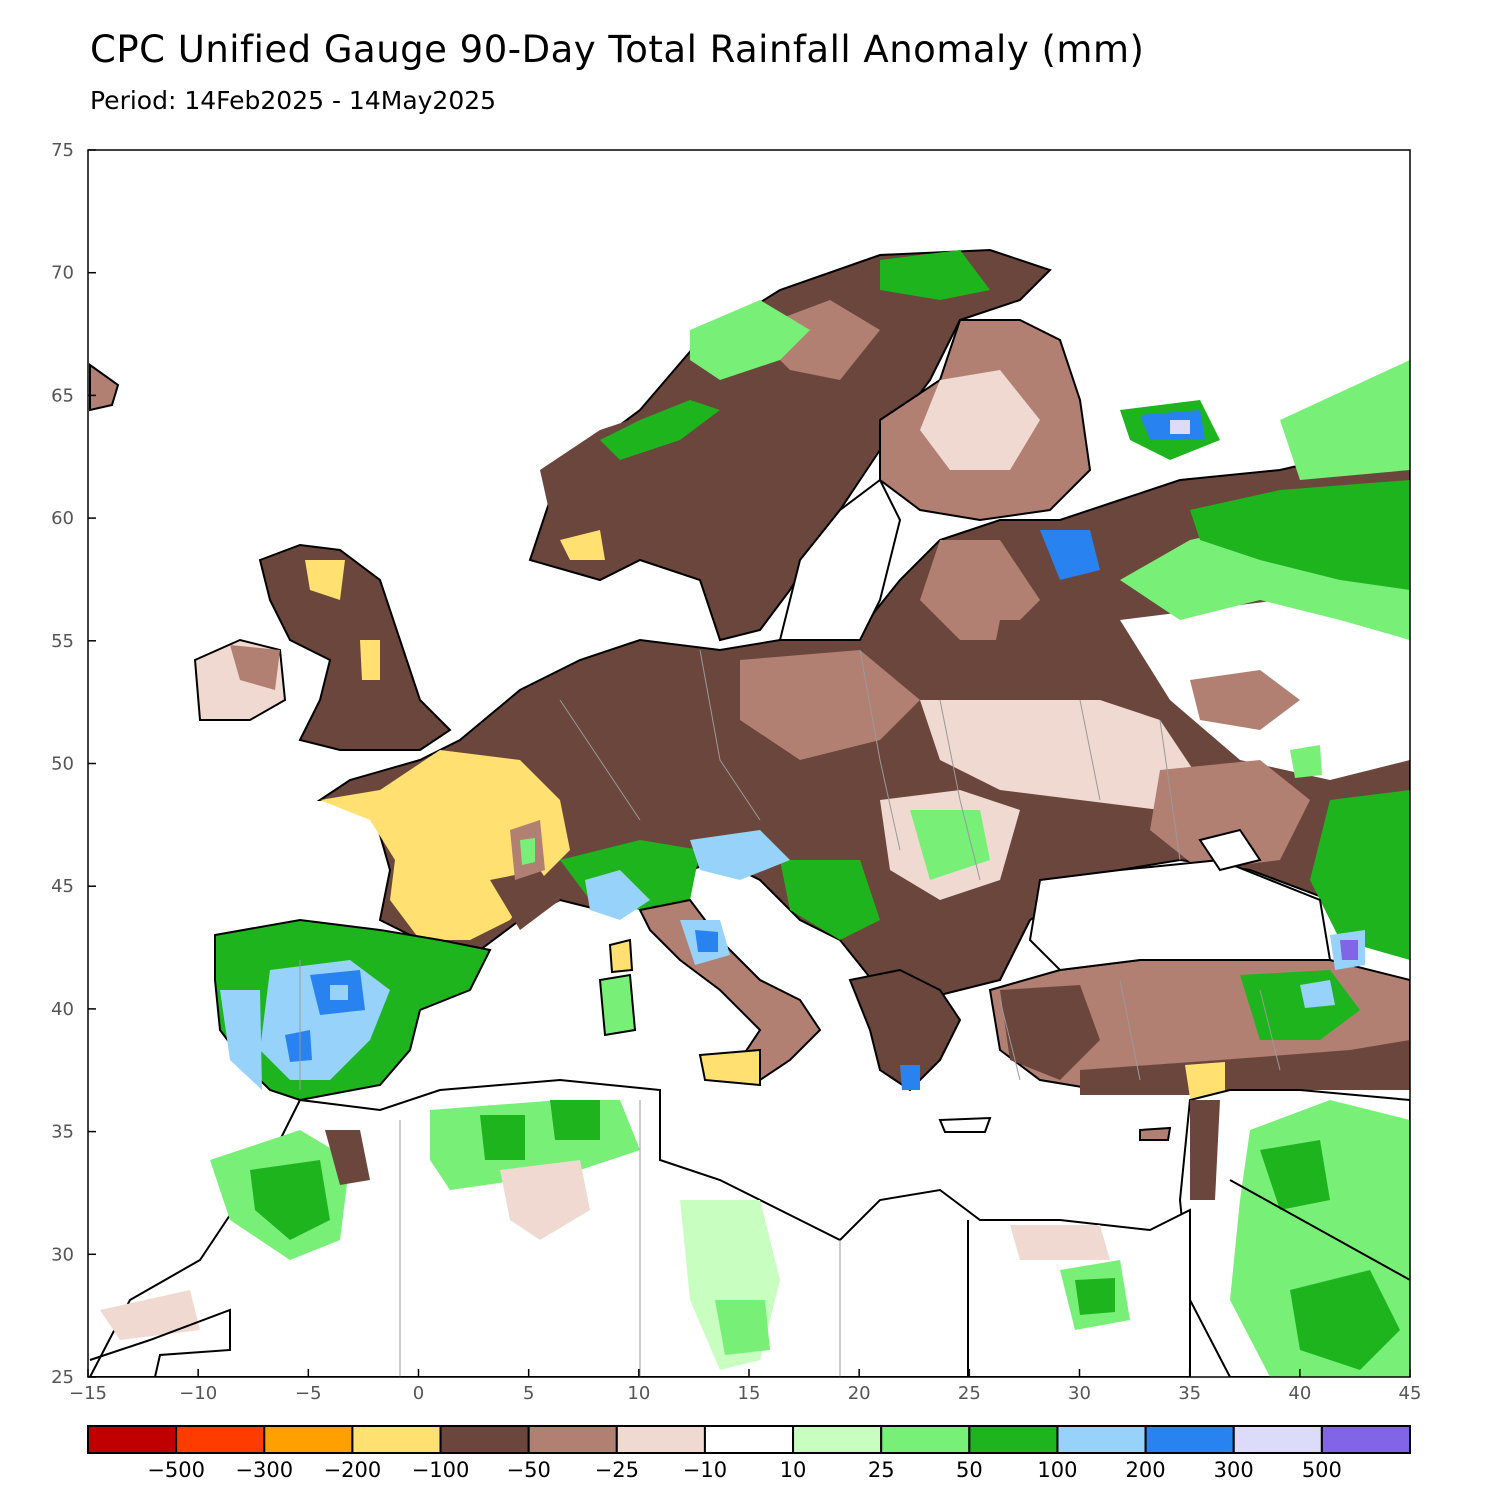 Image resolution: width=1500 pixels, height=1500 pixels. Describe the element at coordinates (1299, 1393) in the screenshot. I see `x-tick-label: 40` at that location.